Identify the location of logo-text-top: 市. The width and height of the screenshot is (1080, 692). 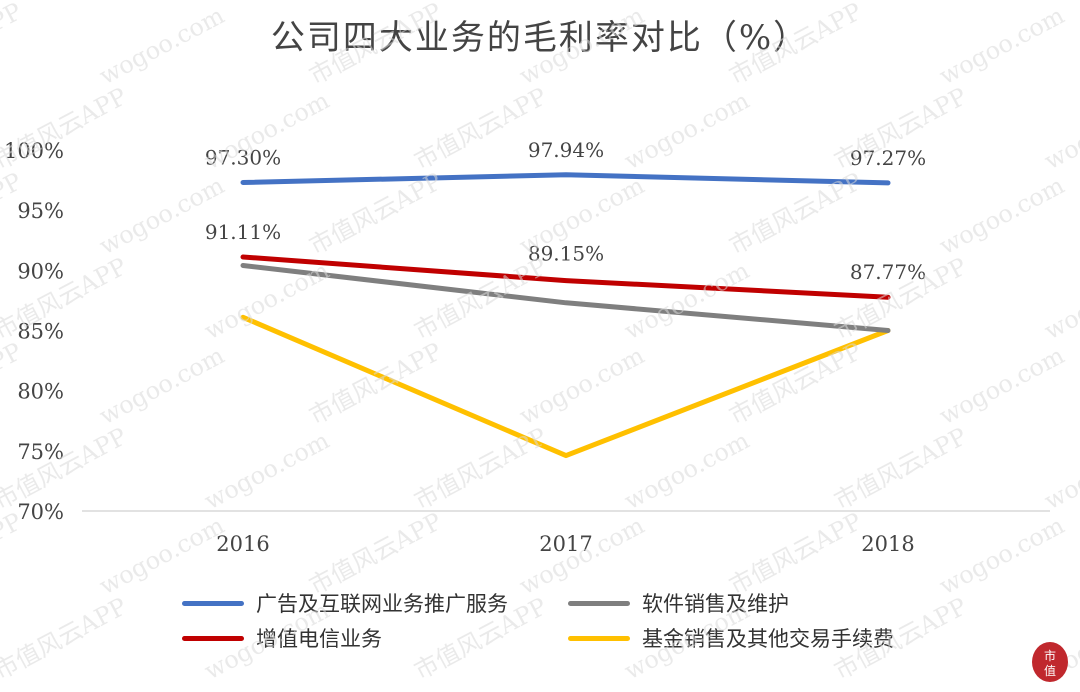
(1050, 655).